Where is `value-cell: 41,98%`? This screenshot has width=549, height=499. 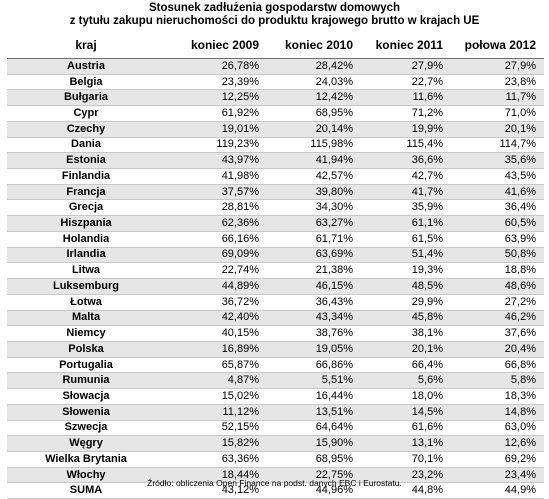
value-cell: 41,98% is located at coordinates (216, 176).